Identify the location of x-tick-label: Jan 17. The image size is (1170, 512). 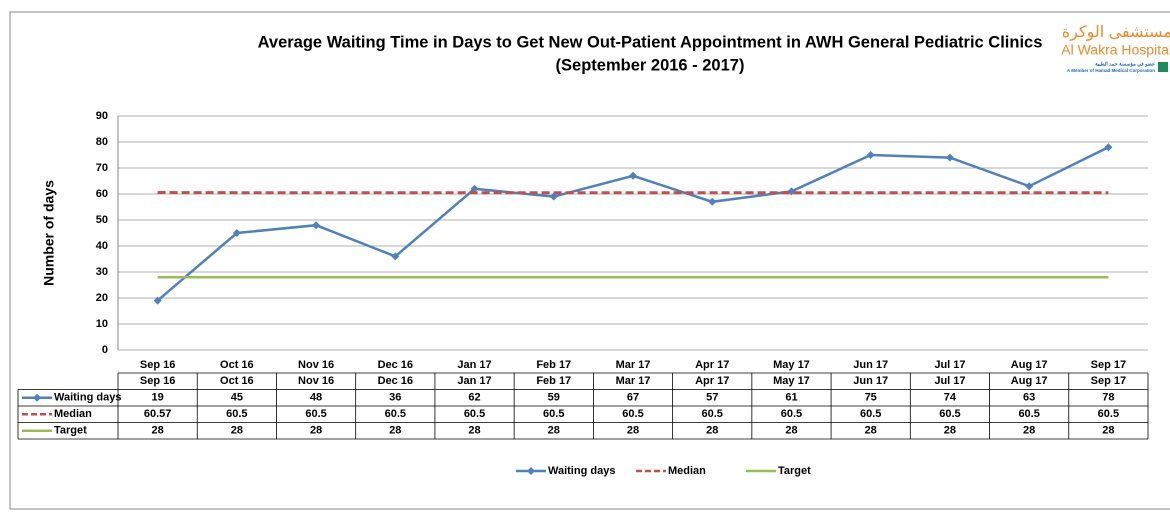
(474, 365).